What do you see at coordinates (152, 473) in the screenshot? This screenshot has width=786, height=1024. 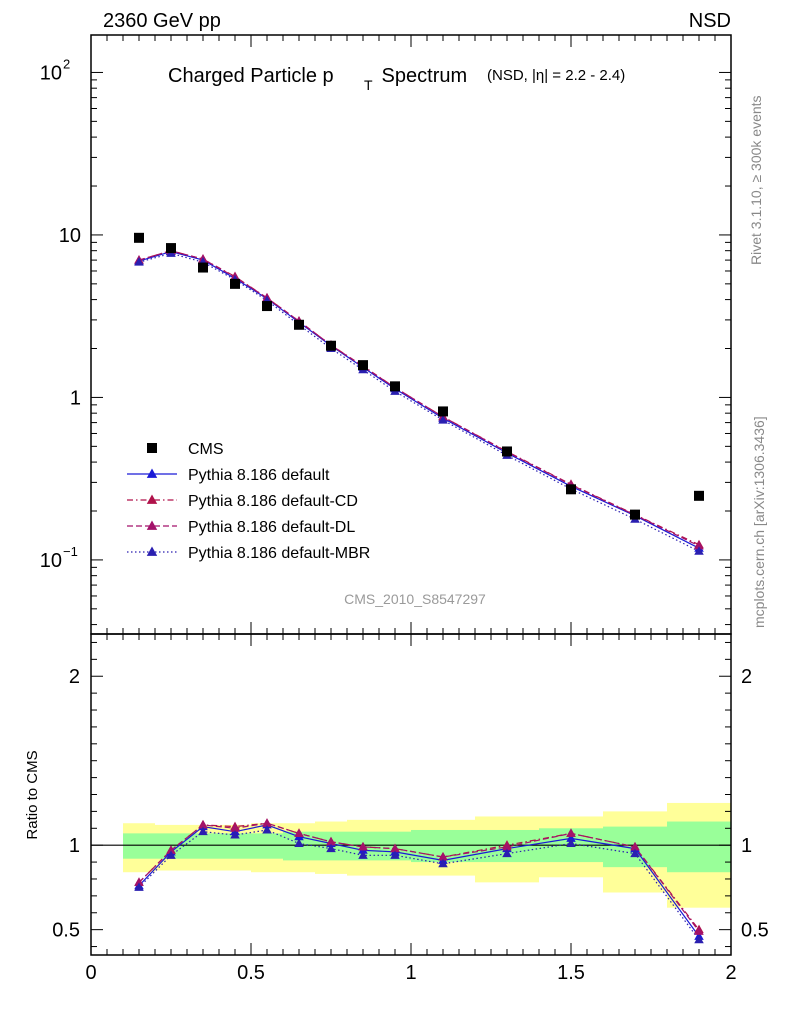 I see `legend-marker-pythia-8-186-default` at bounding box center [152, 473].